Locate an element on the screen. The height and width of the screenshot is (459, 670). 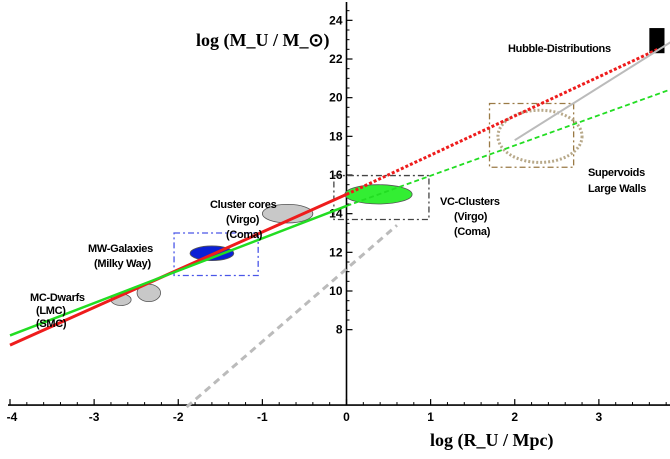
x-axis-title: log (R_U / Mpc) is located at coordinates (491, 440).